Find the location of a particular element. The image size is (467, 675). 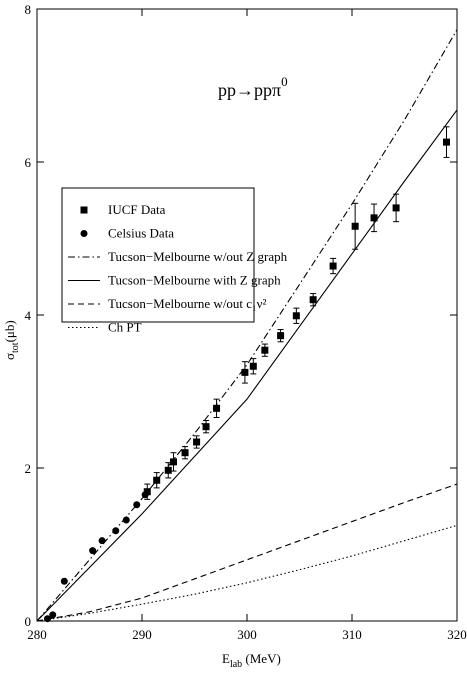

y-axis-label: σtot(μb) is located at coordinates (11, 340).